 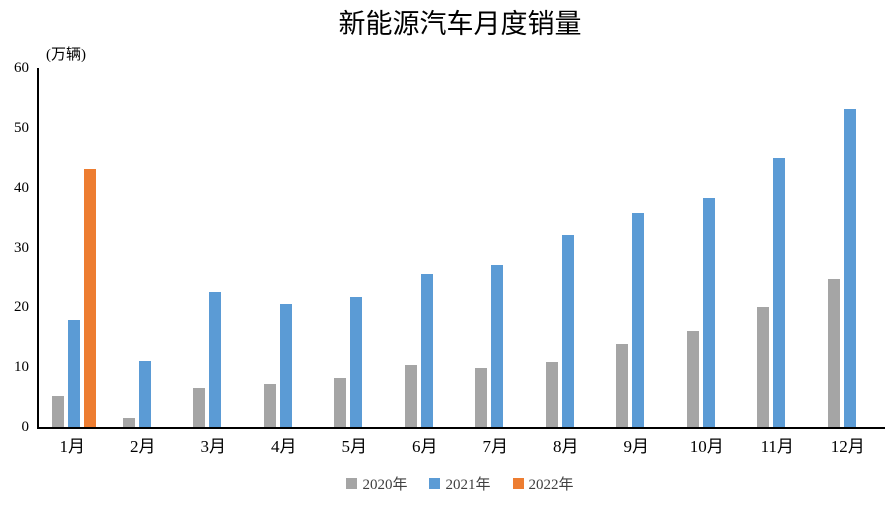 What do you see at coordinates (551, 484) in the screenshot?
I see `legend-label: 2022年` at bounding box center [551, 484].